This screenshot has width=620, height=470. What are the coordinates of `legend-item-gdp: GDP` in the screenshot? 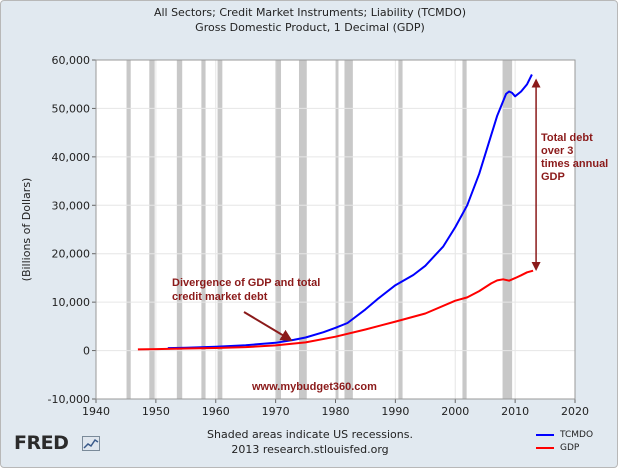 It's located at (564, 447).